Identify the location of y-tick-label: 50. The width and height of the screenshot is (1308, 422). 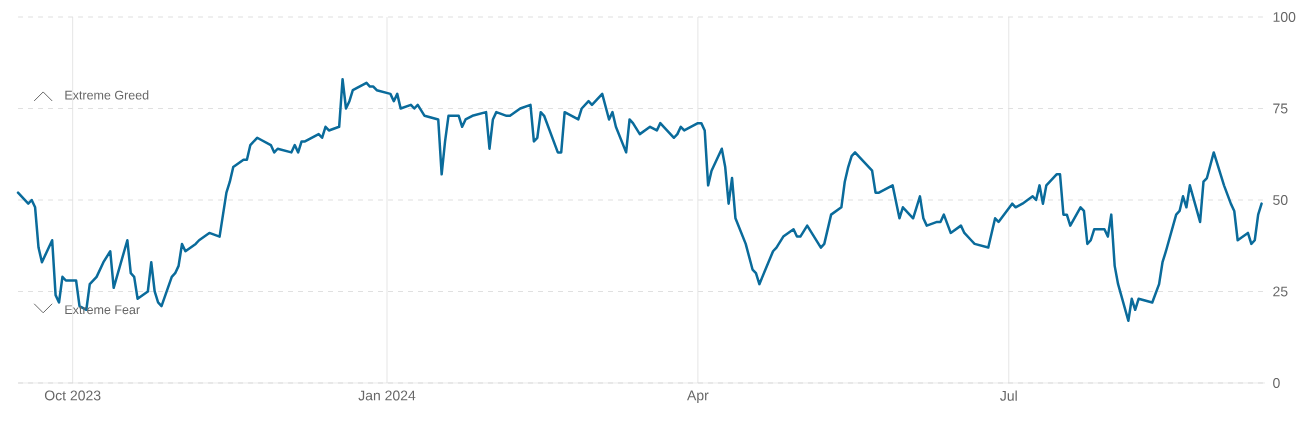
(1280, 200).